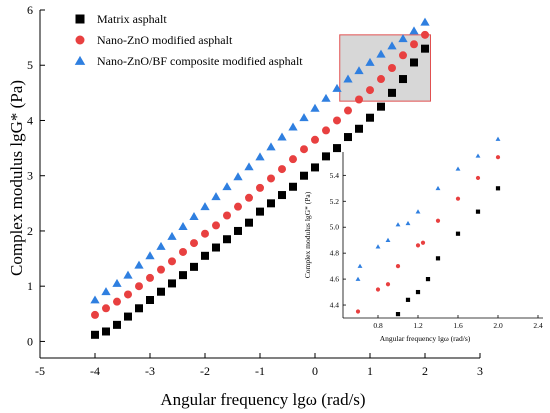 The width and height of the screenshot is (550, 413). Describe the element at coordinates (458, 325) in the screenshot. I see `inset-x-tick-label: 1.6` at that location.